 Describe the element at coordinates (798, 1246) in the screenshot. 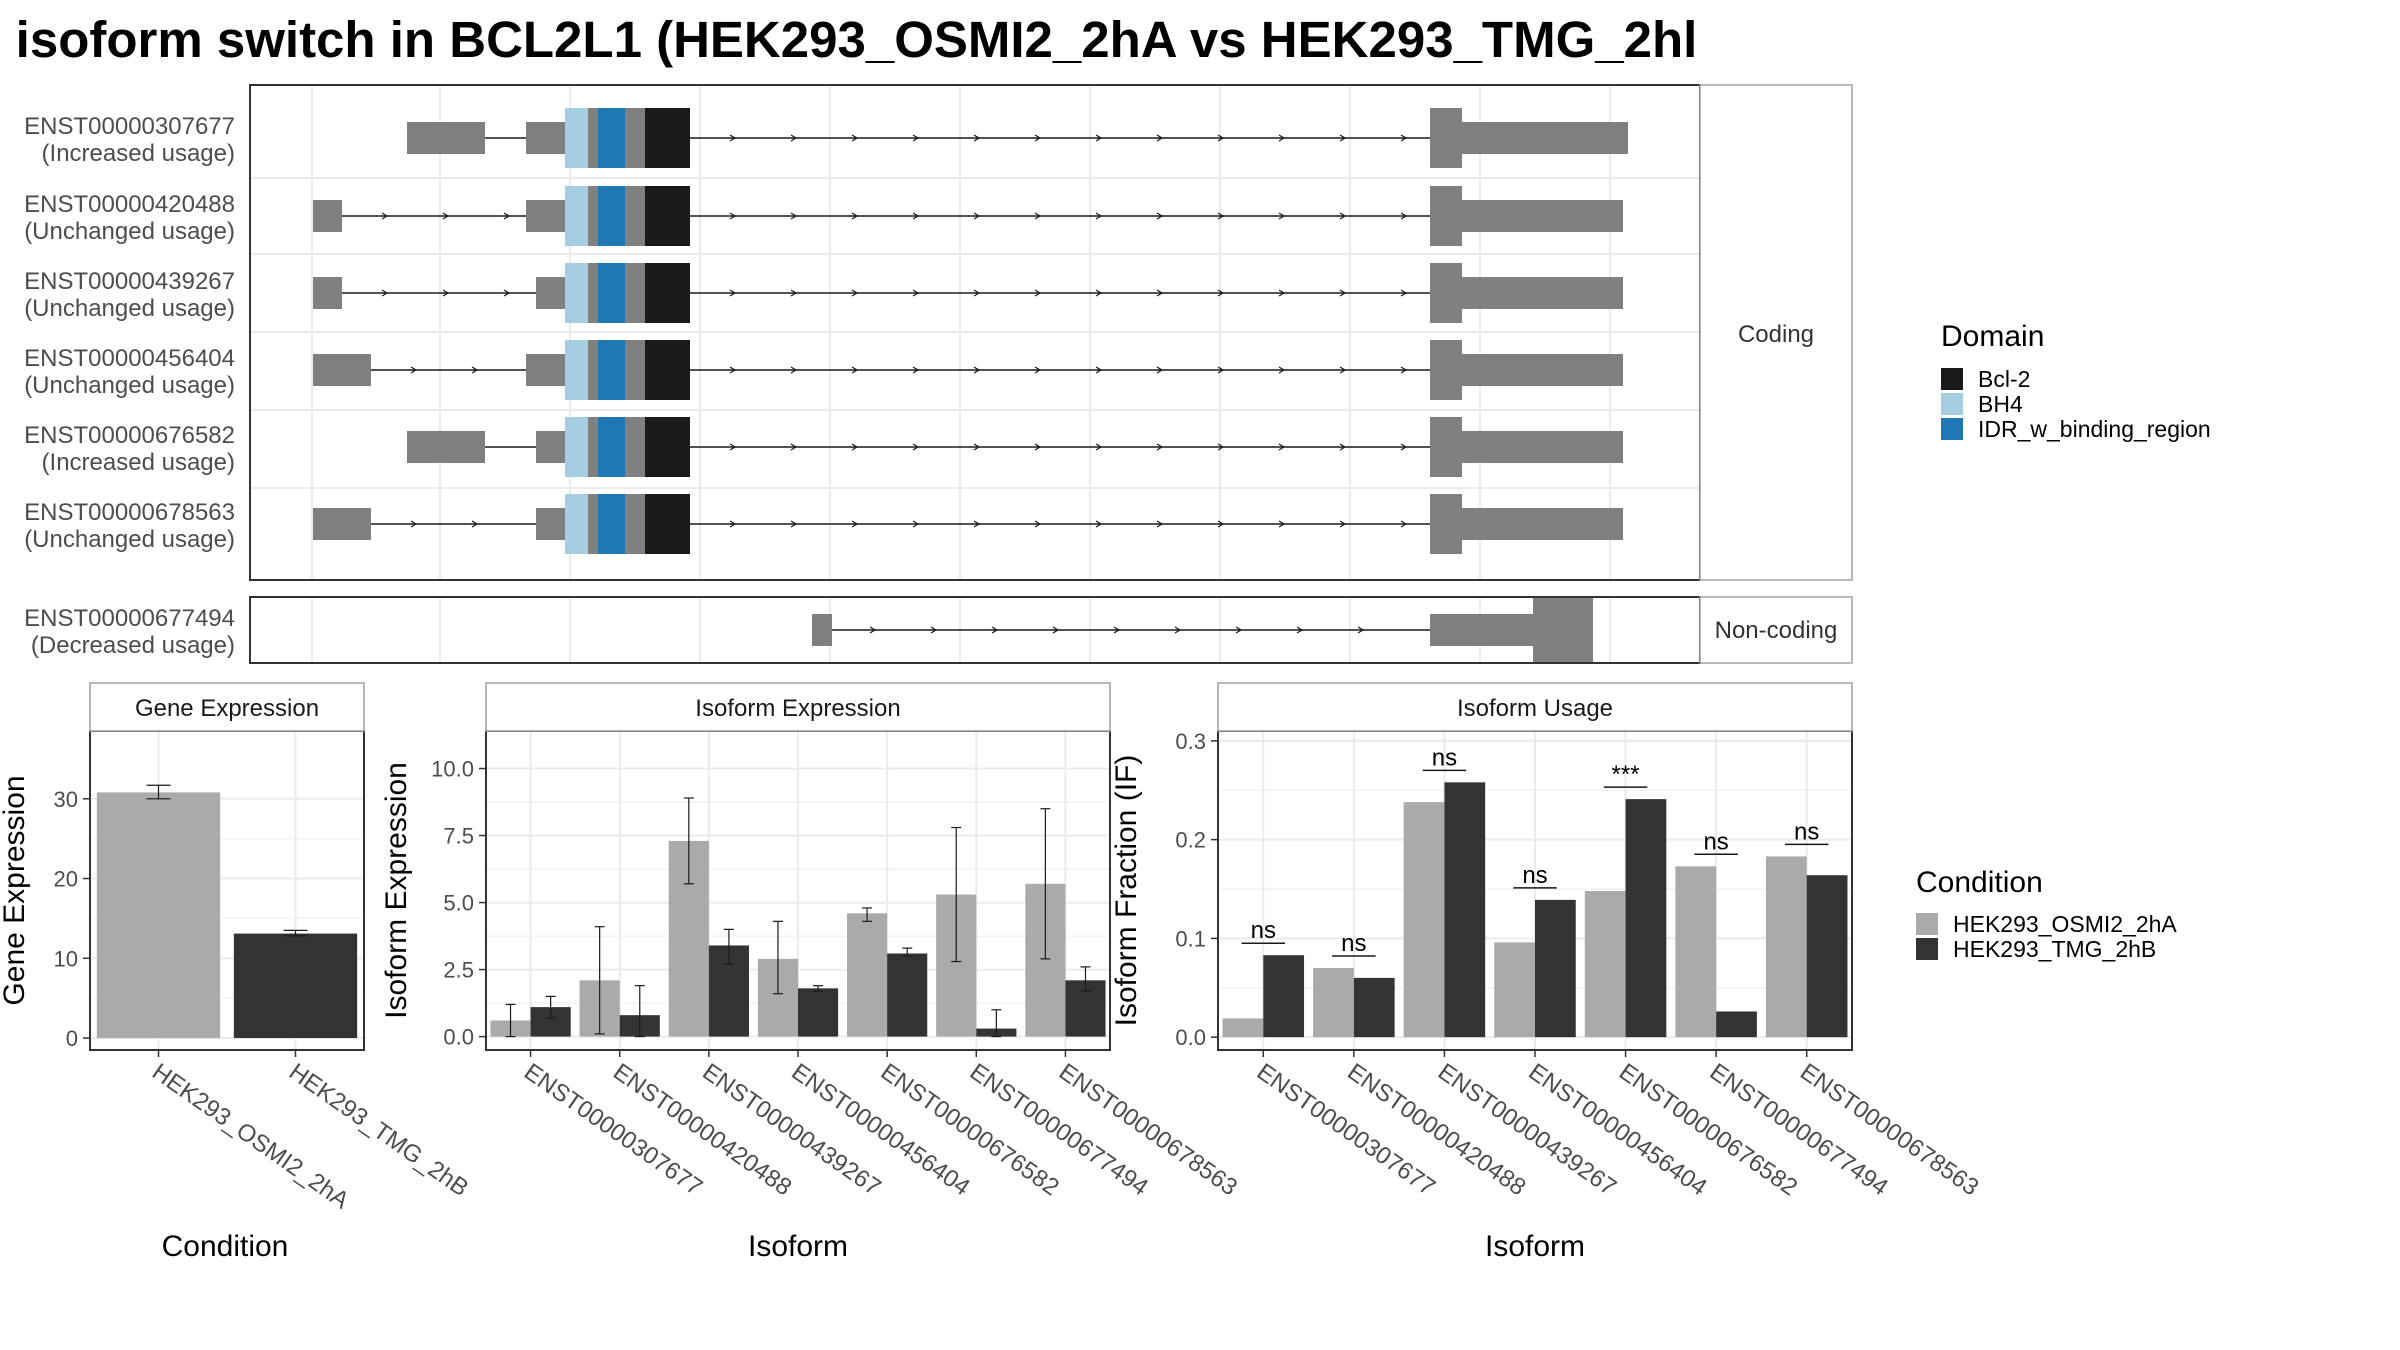

I see `x-axis-title: Isoform` at that location.